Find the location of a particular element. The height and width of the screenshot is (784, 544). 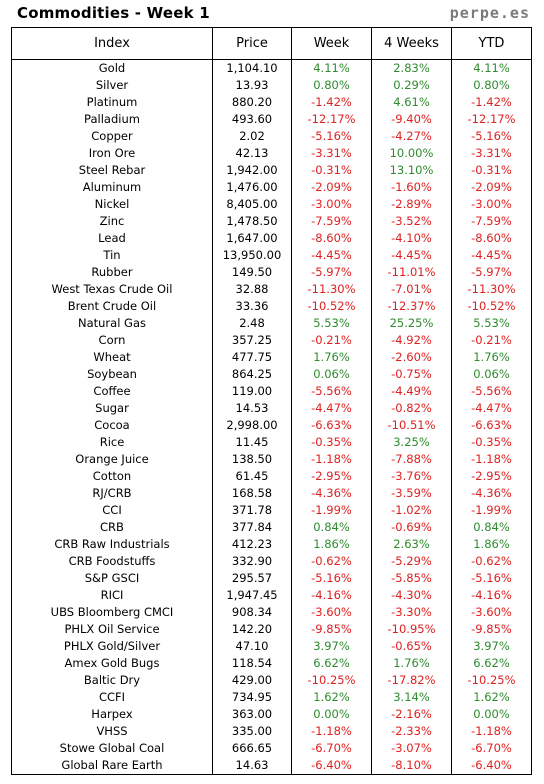

cell-week: -5.97% is located at coordinates (331, 272).